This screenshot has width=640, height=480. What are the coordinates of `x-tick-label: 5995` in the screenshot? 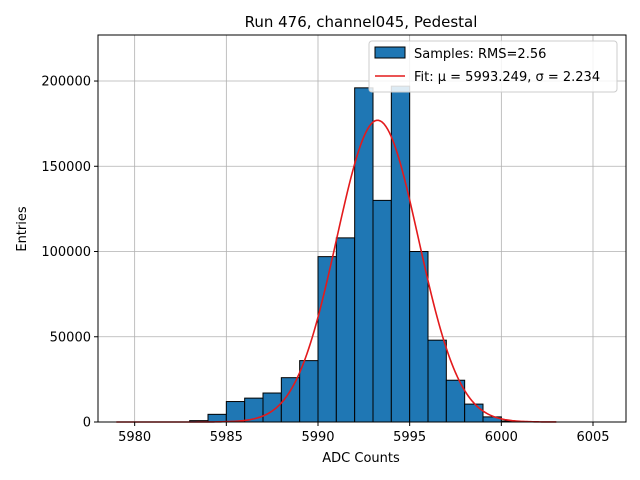 It's located at (409, 437).